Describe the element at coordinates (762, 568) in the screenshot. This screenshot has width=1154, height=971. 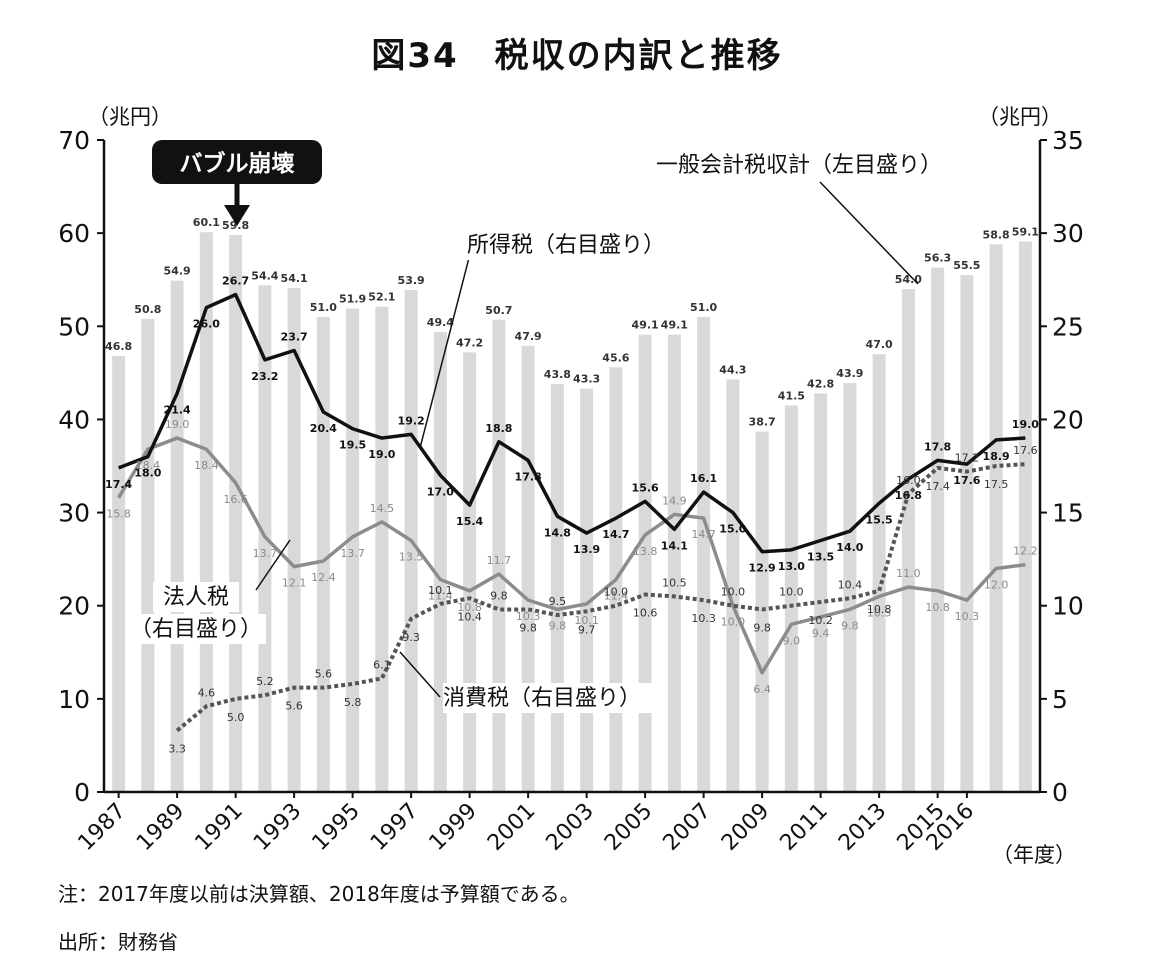
I see `income-tax-label-2009: 12.9` at that location.